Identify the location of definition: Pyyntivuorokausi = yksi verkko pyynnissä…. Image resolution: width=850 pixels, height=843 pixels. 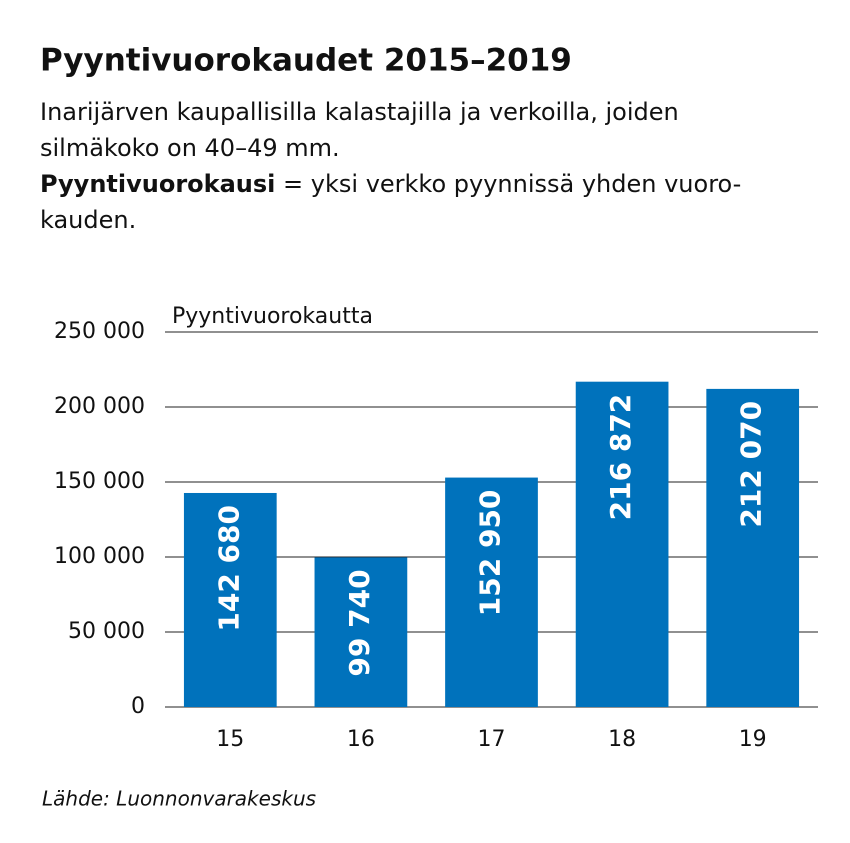
(390, 184).